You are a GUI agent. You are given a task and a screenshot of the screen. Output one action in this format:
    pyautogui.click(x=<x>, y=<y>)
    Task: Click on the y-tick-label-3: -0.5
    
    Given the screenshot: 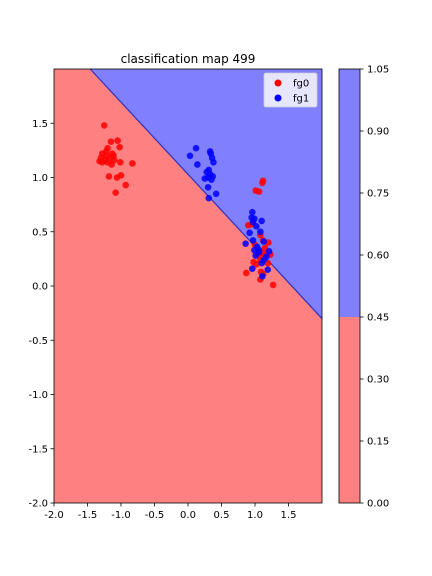 What is the action you would take?
    pyautogui.click(x=38, y=341)
    